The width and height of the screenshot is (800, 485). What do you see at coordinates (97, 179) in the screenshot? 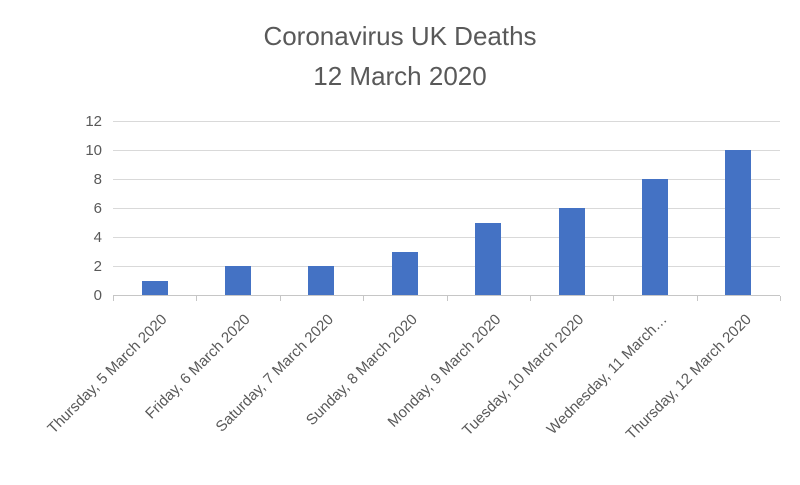
I see `y-axis-tick-label: 8` at bounding box center [97, 179].